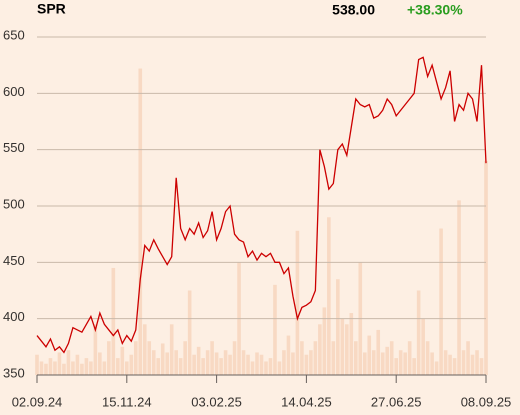  Describe the element at coordinates (353, 10) in the screenshot. I see `price: 538.00` at that location.